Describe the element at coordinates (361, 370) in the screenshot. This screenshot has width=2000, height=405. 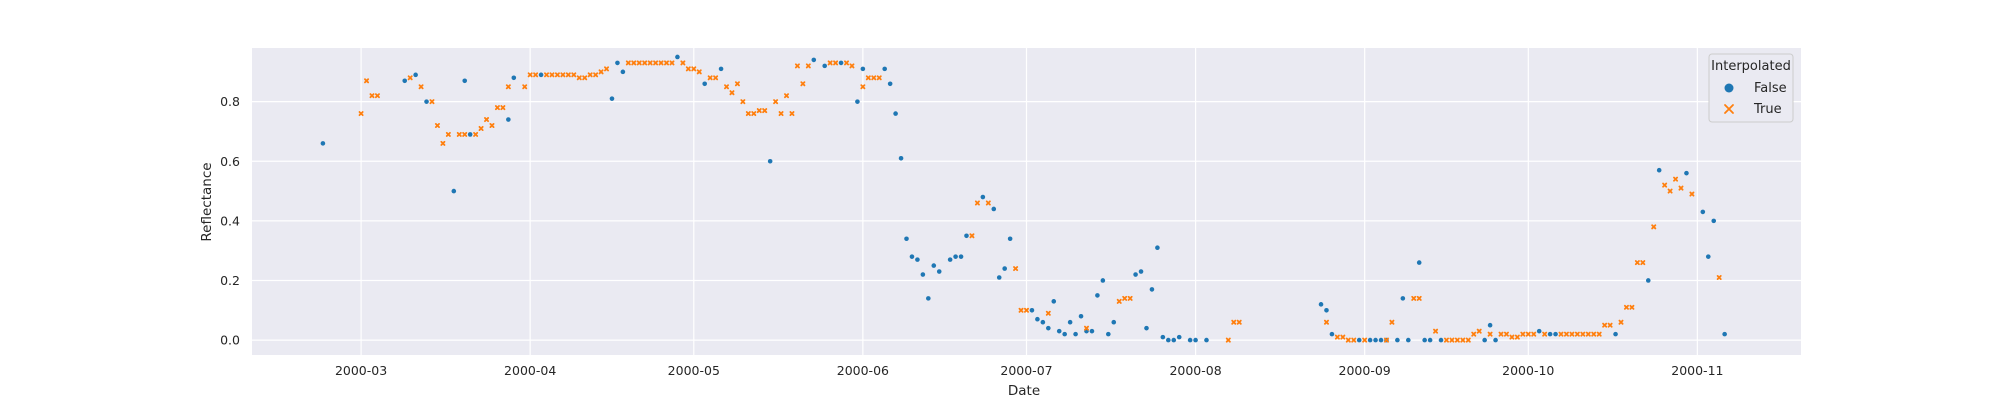
I see `x-tick-label: 2000-03` at that location.